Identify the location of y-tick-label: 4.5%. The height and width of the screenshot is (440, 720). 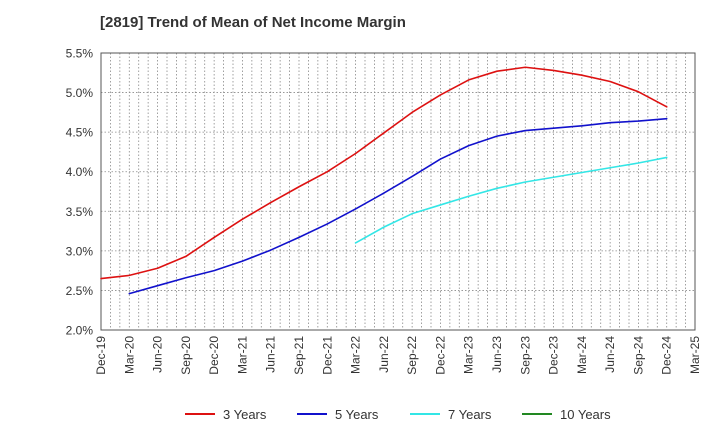
(80, 133).